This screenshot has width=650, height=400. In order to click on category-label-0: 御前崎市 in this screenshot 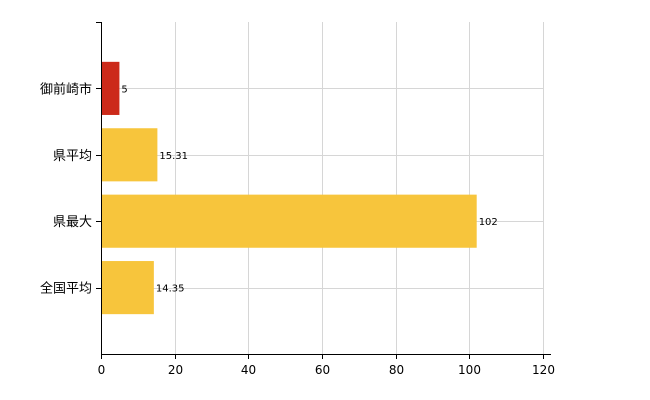, I will do `click(66, 89)`.